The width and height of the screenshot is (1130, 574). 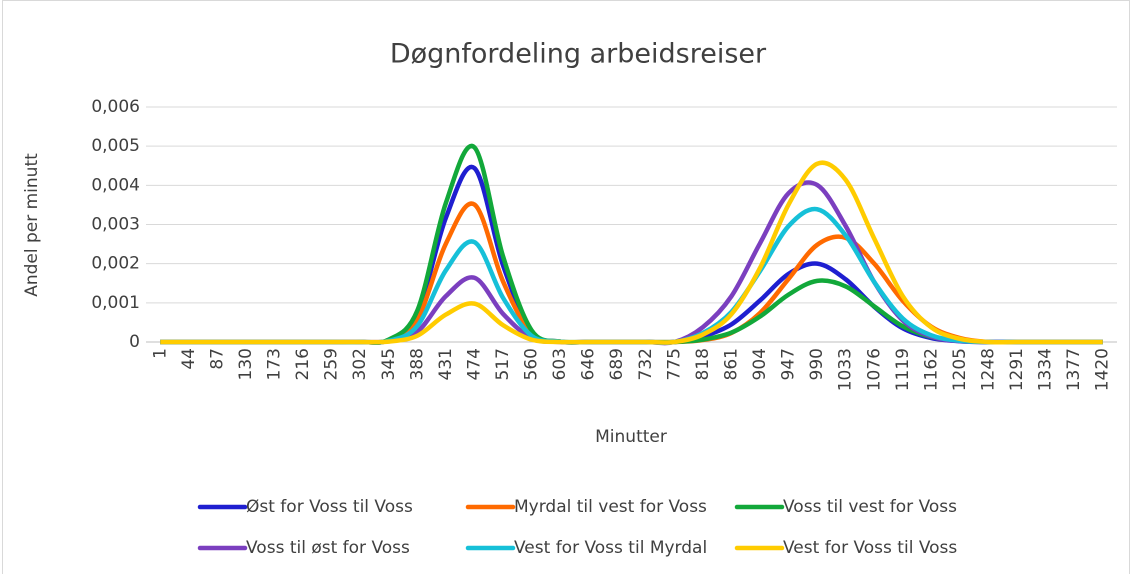 What do you see at coordinates (115, 264) in the screenshot?
I see `y-tick-label: 0,002` at bounding box center [115, 264].